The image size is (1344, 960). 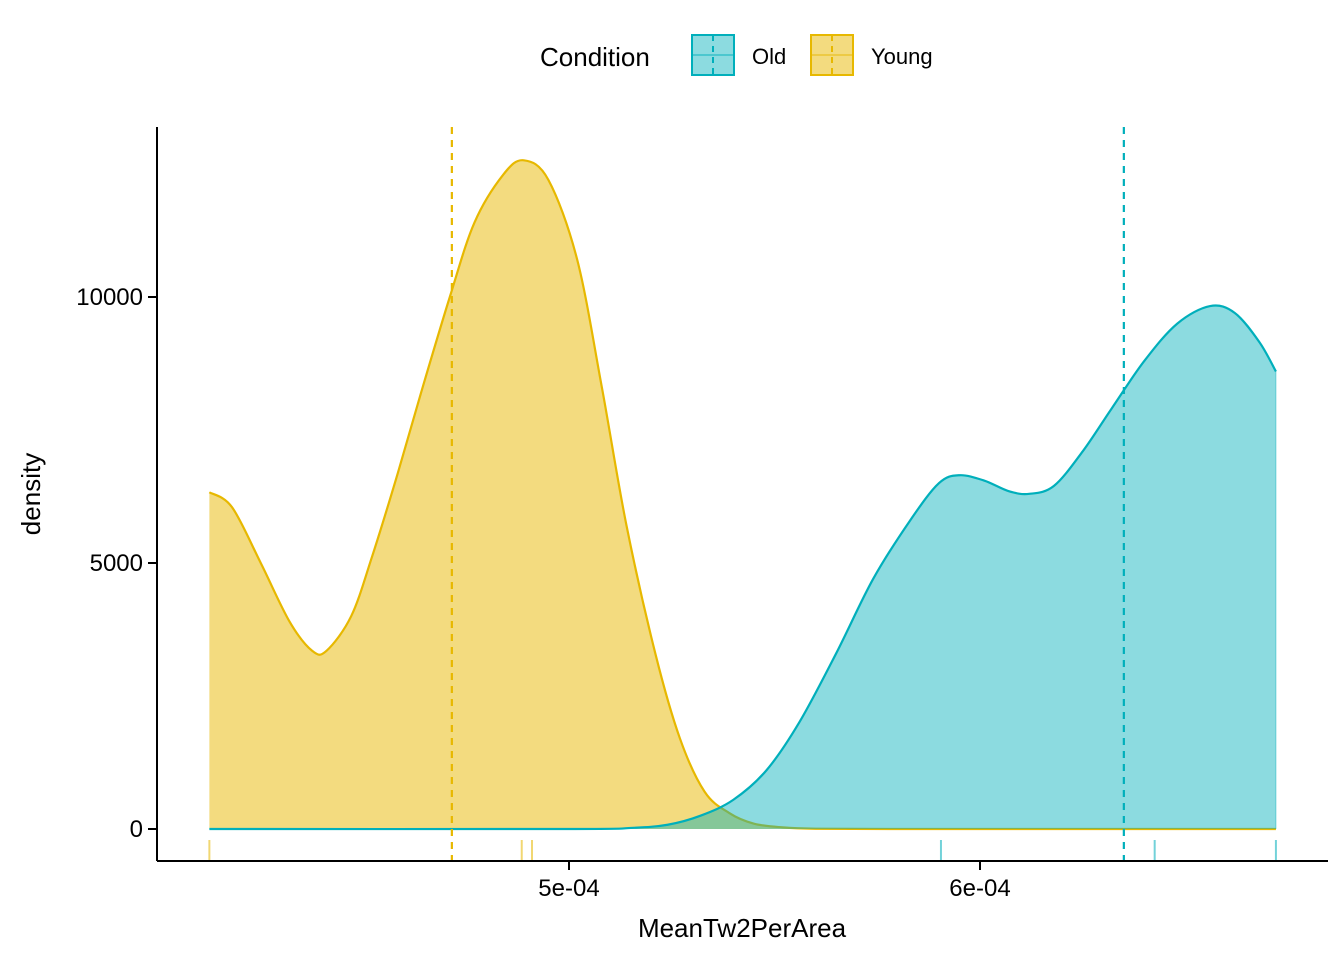 What do you see at coordinates (769, 56) in the screenshot?
I see `legend-label-old: Old` at bounding box center [769, 56].